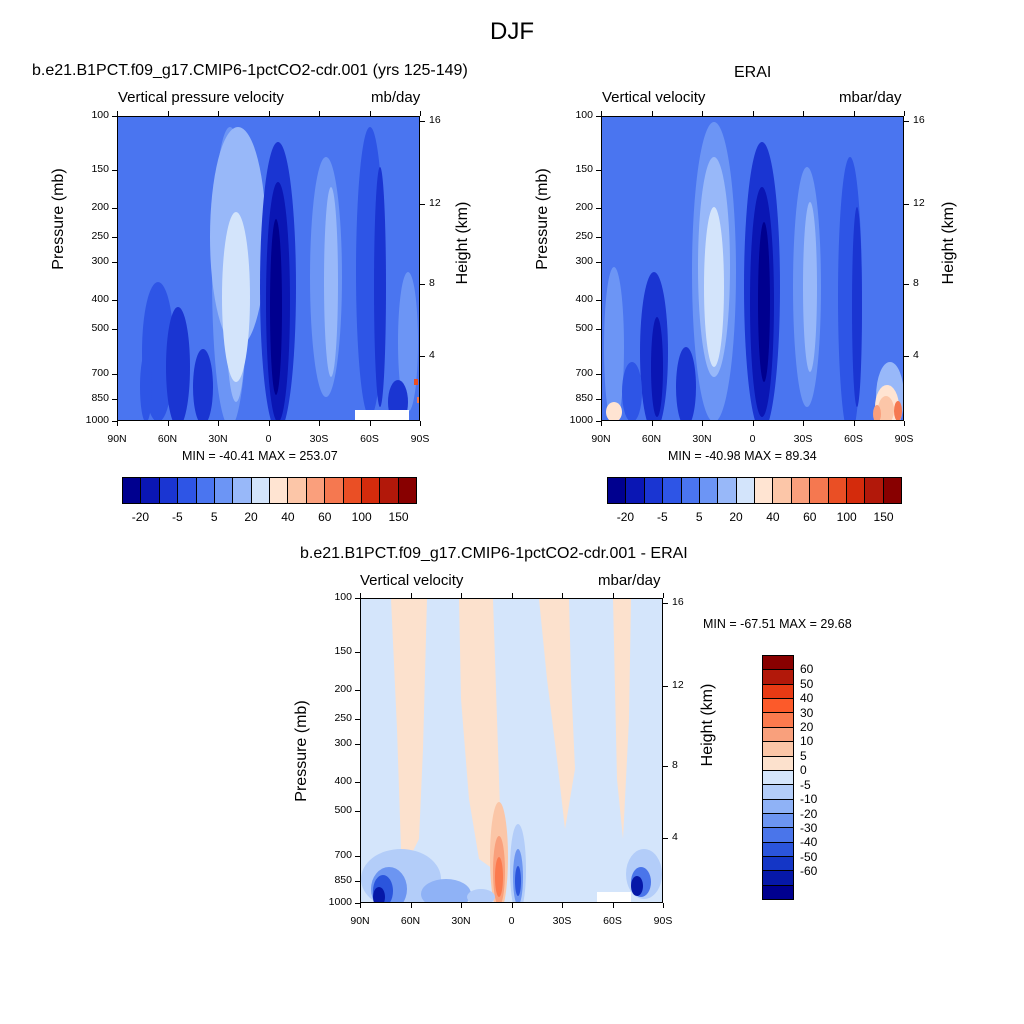  I want to click on colorbar-label: 40, so click(288, 517).